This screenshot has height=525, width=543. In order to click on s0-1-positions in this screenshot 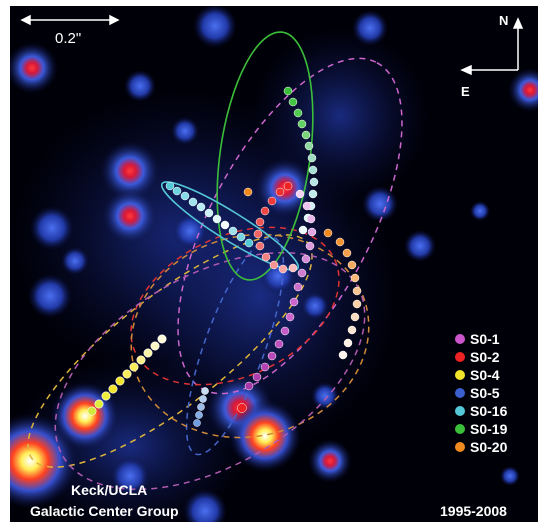, I will do `click(280, 290)`.